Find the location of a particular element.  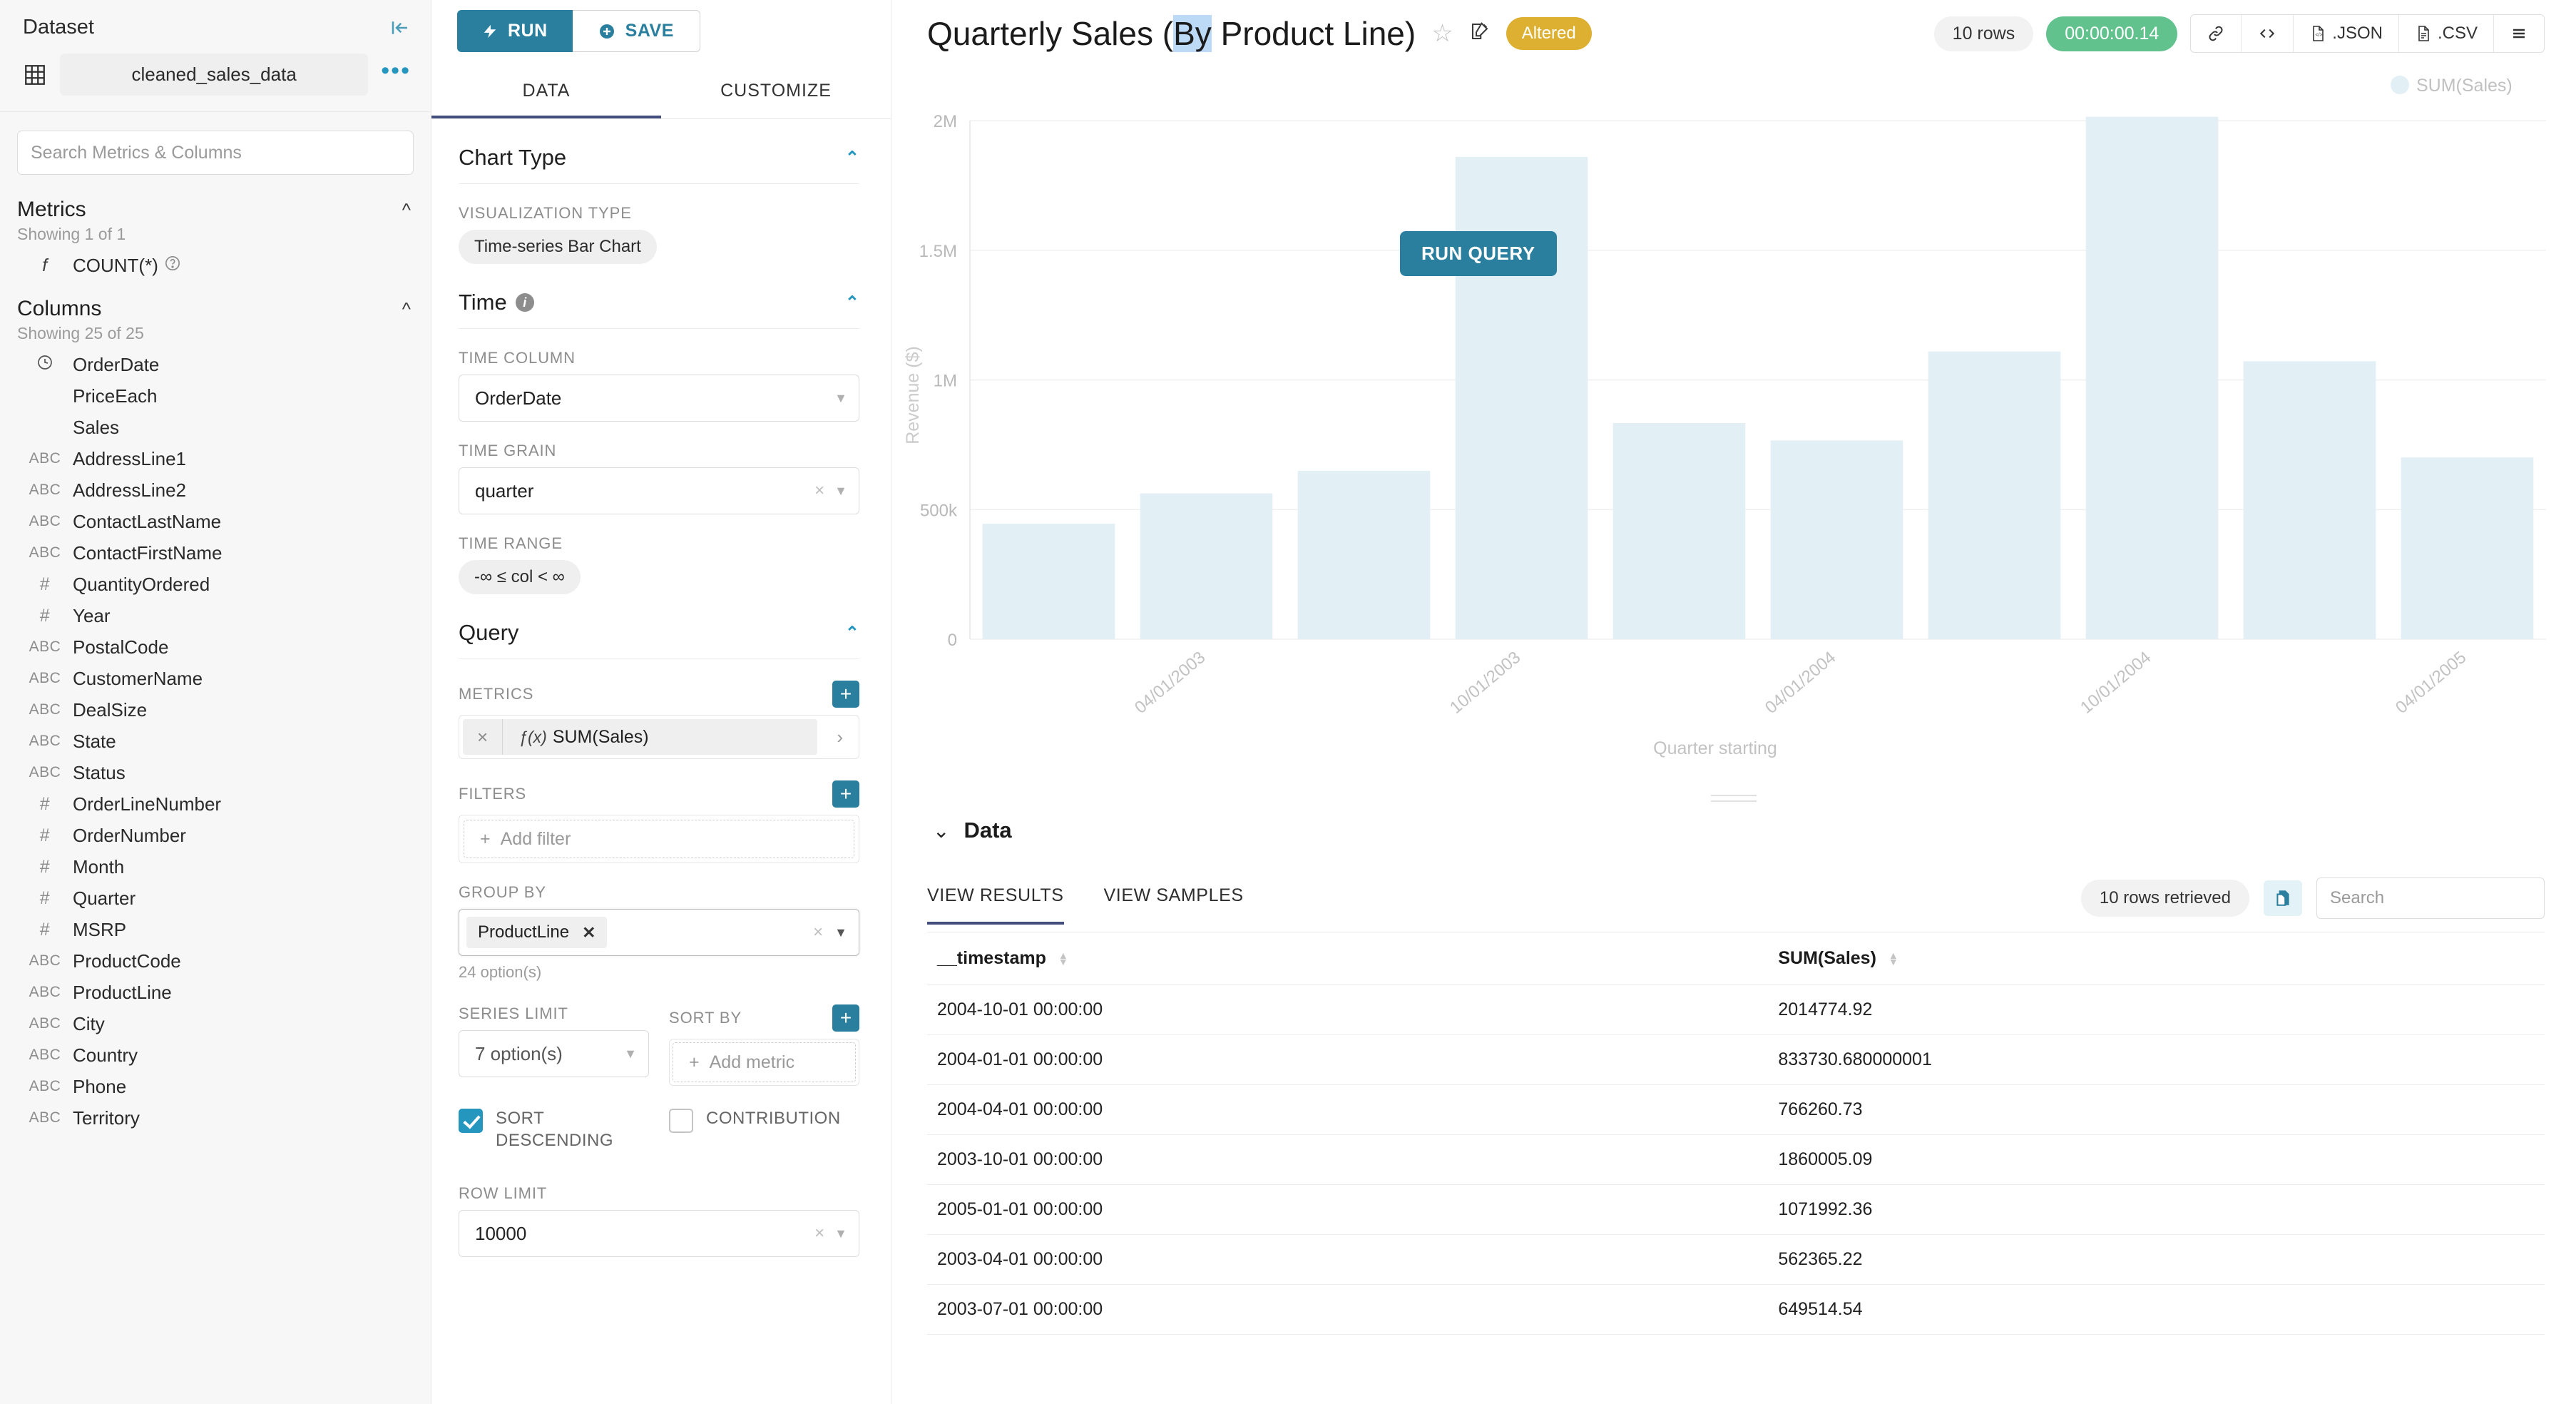

save-button: SAVE is located at coordinates (636, 31).